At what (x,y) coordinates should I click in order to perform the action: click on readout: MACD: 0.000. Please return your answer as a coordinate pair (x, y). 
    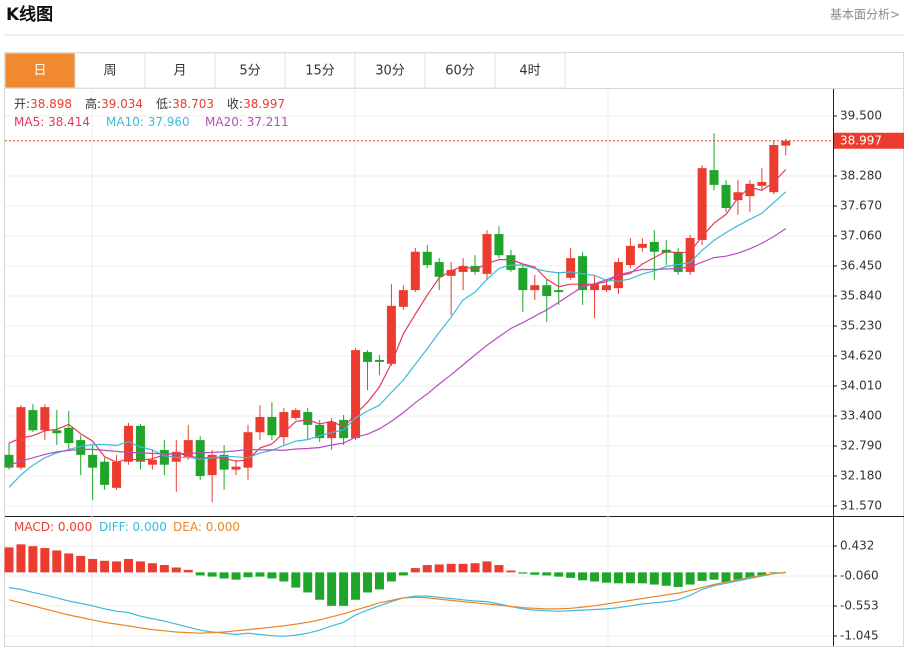
    Looking at the image, I should click on (53, 527).